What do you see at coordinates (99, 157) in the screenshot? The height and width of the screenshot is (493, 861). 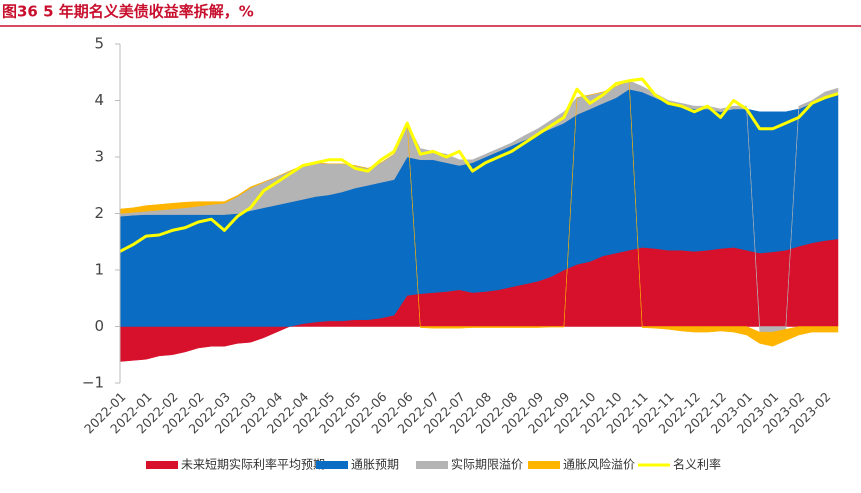 I see `y-tick-label: 3` at bounding box center [99, 157].